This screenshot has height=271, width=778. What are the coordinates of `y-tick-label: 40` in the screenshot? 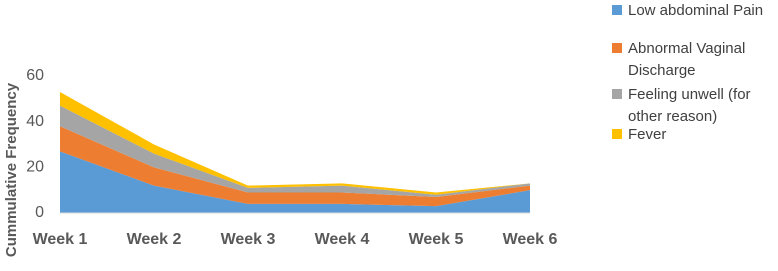 It's located at (35, 121).